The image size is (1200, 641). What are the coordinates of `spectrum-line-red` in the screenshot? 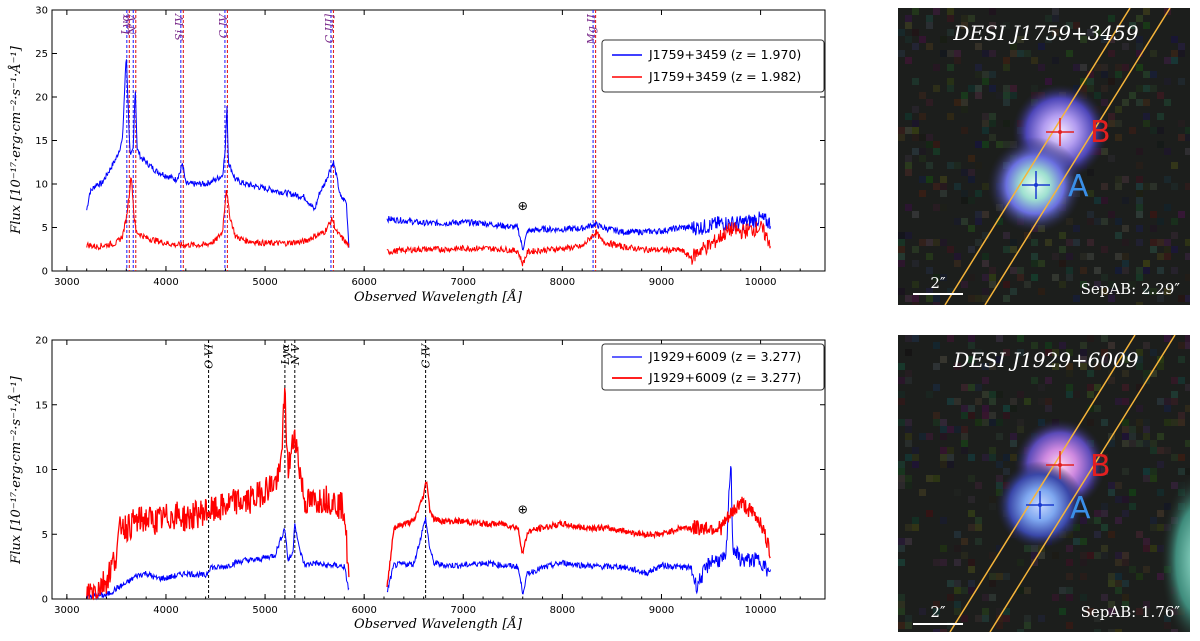 It's located at (578, 243).